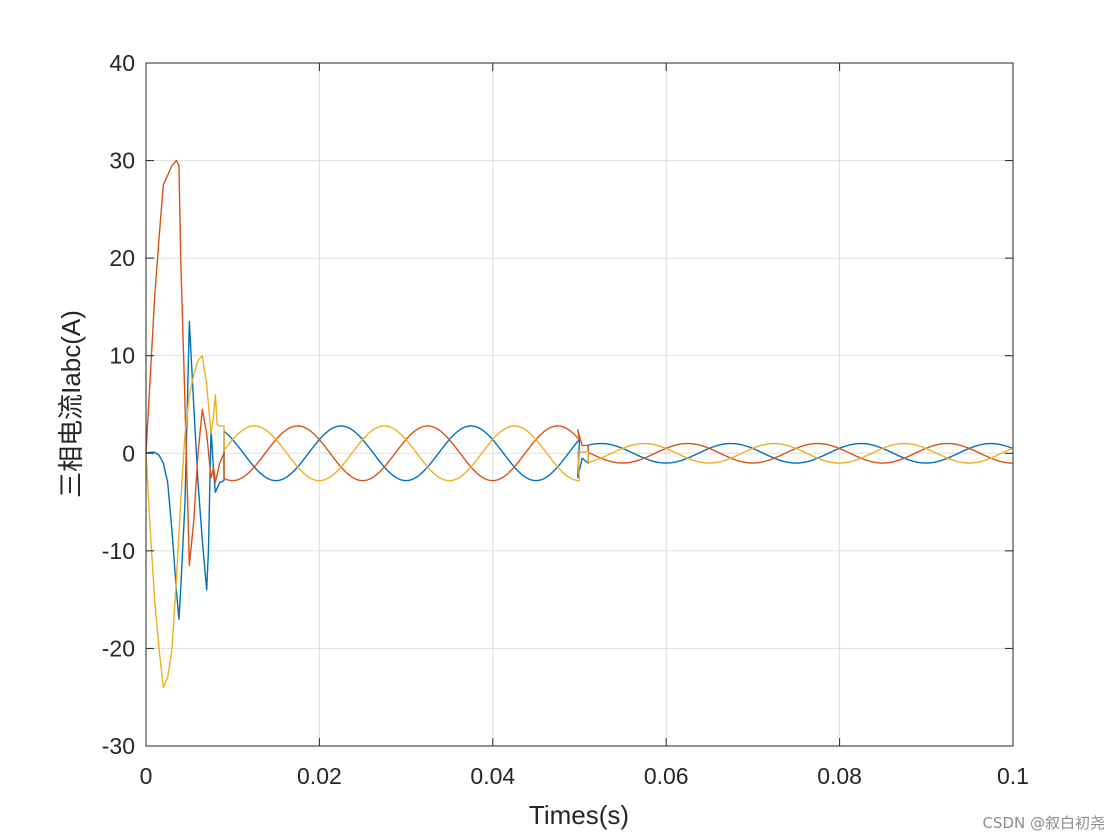  I want to click on y-tick-label: 10, so click(122, 356).